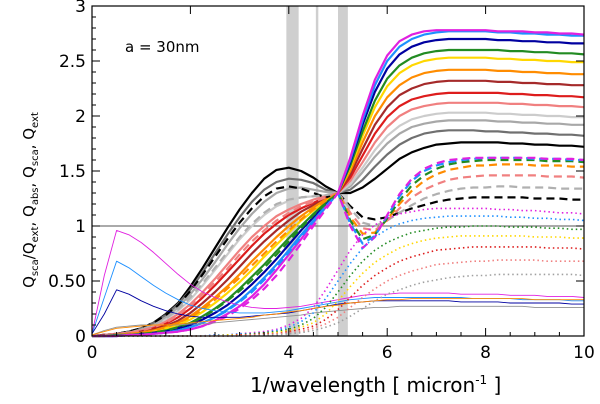 The height and width of the screenshot is (404, 600). Describe the element at coordinates (80, 117) in the screenshot. I see `y-tick-label: 2` at that location.